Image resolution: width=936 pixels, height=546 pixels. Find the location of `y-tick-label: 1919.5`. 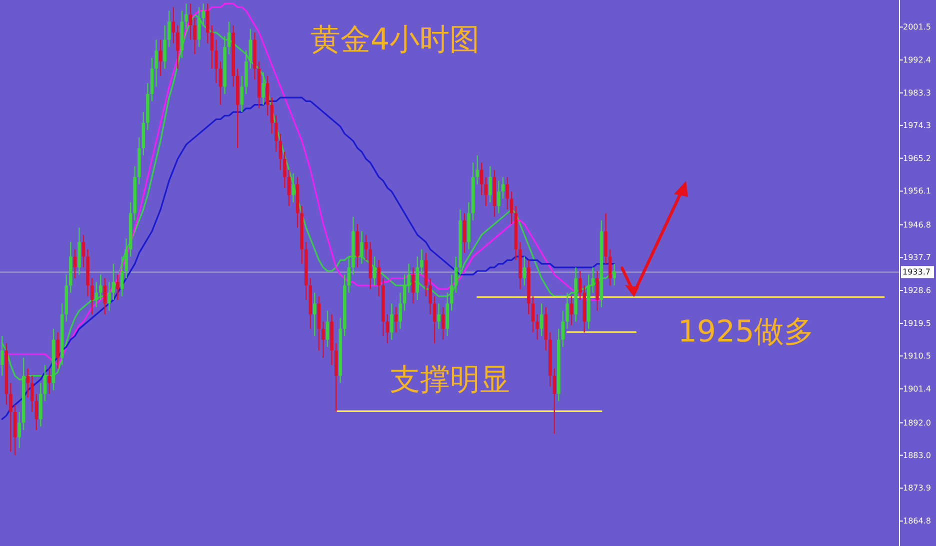

y-tick-label: 1919.5 is located at coordinates (917, 323).